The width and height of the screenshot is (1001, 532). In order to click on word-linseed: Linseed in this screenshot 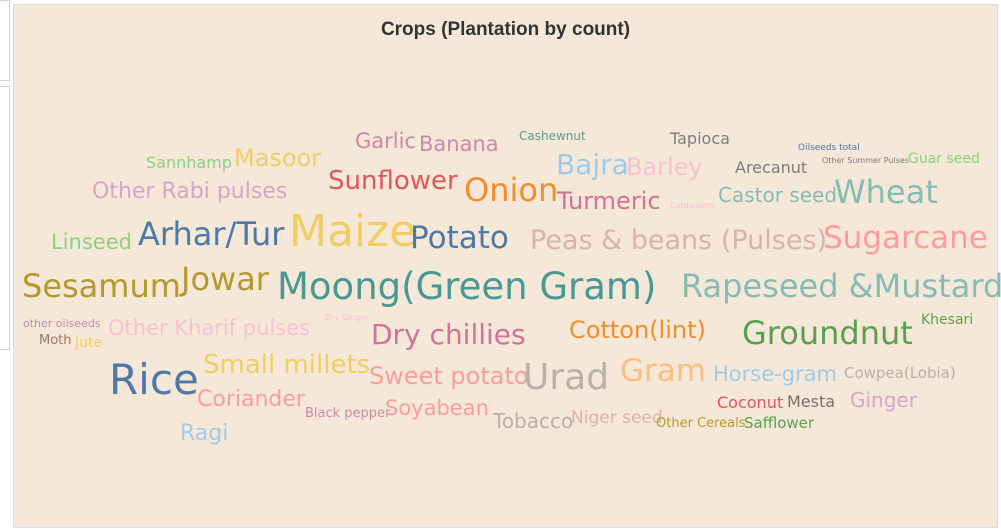, I will do `click(91, 242)`.